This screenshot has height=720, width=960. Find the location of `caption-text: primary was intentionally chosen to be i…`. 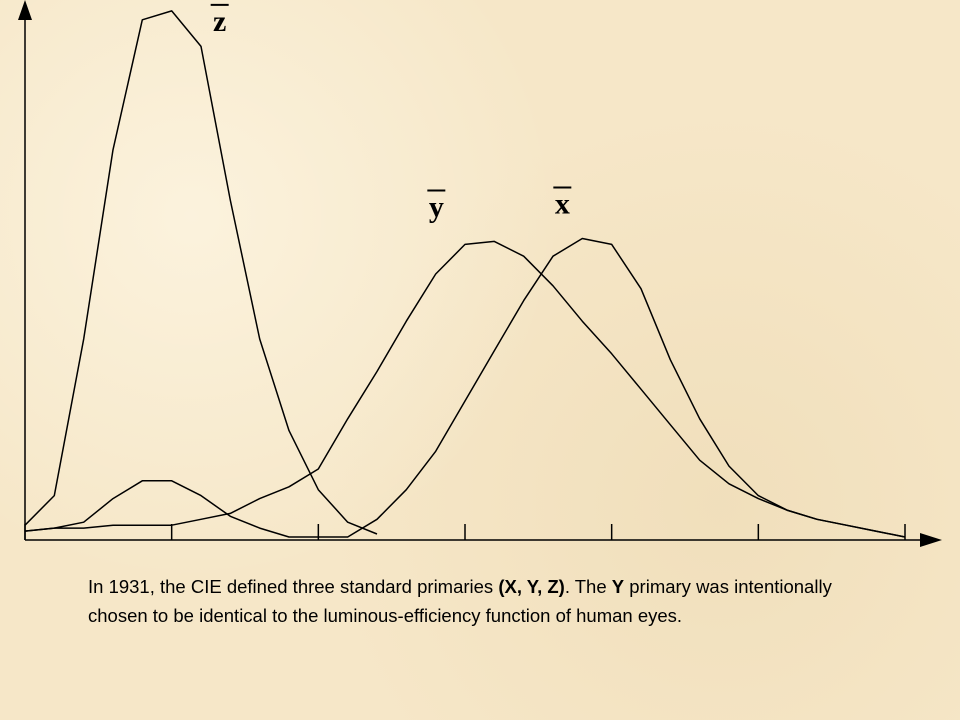

caption-text: primary was intentionally chosen to be i… is located at coordinates (460, 601).